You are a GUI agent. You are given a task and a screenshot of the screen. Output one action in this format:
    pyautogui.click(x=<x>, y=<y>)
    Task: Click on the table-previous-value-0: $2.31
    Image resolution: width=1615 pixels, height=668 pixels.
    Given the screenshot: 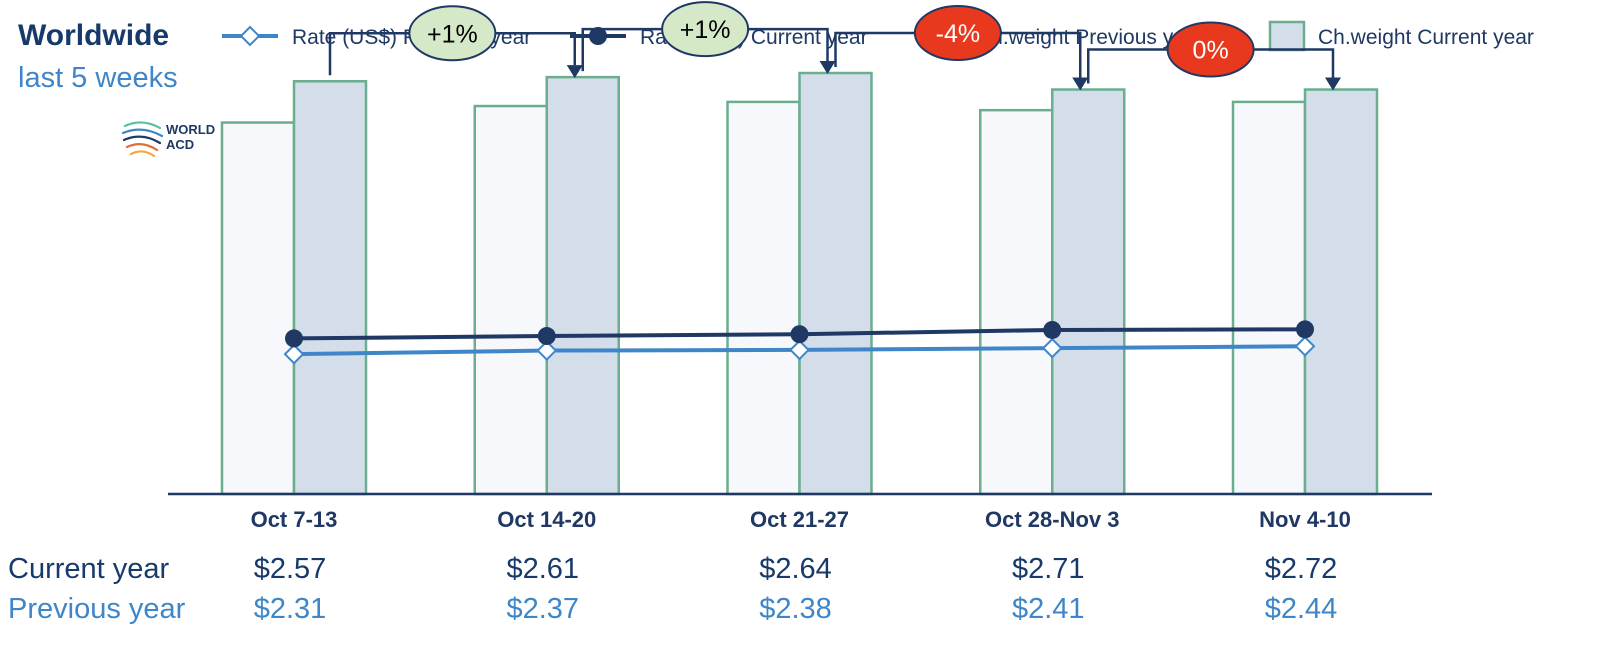 What is the action you would take?
    pyautogui.click(x=290, y=609)
    